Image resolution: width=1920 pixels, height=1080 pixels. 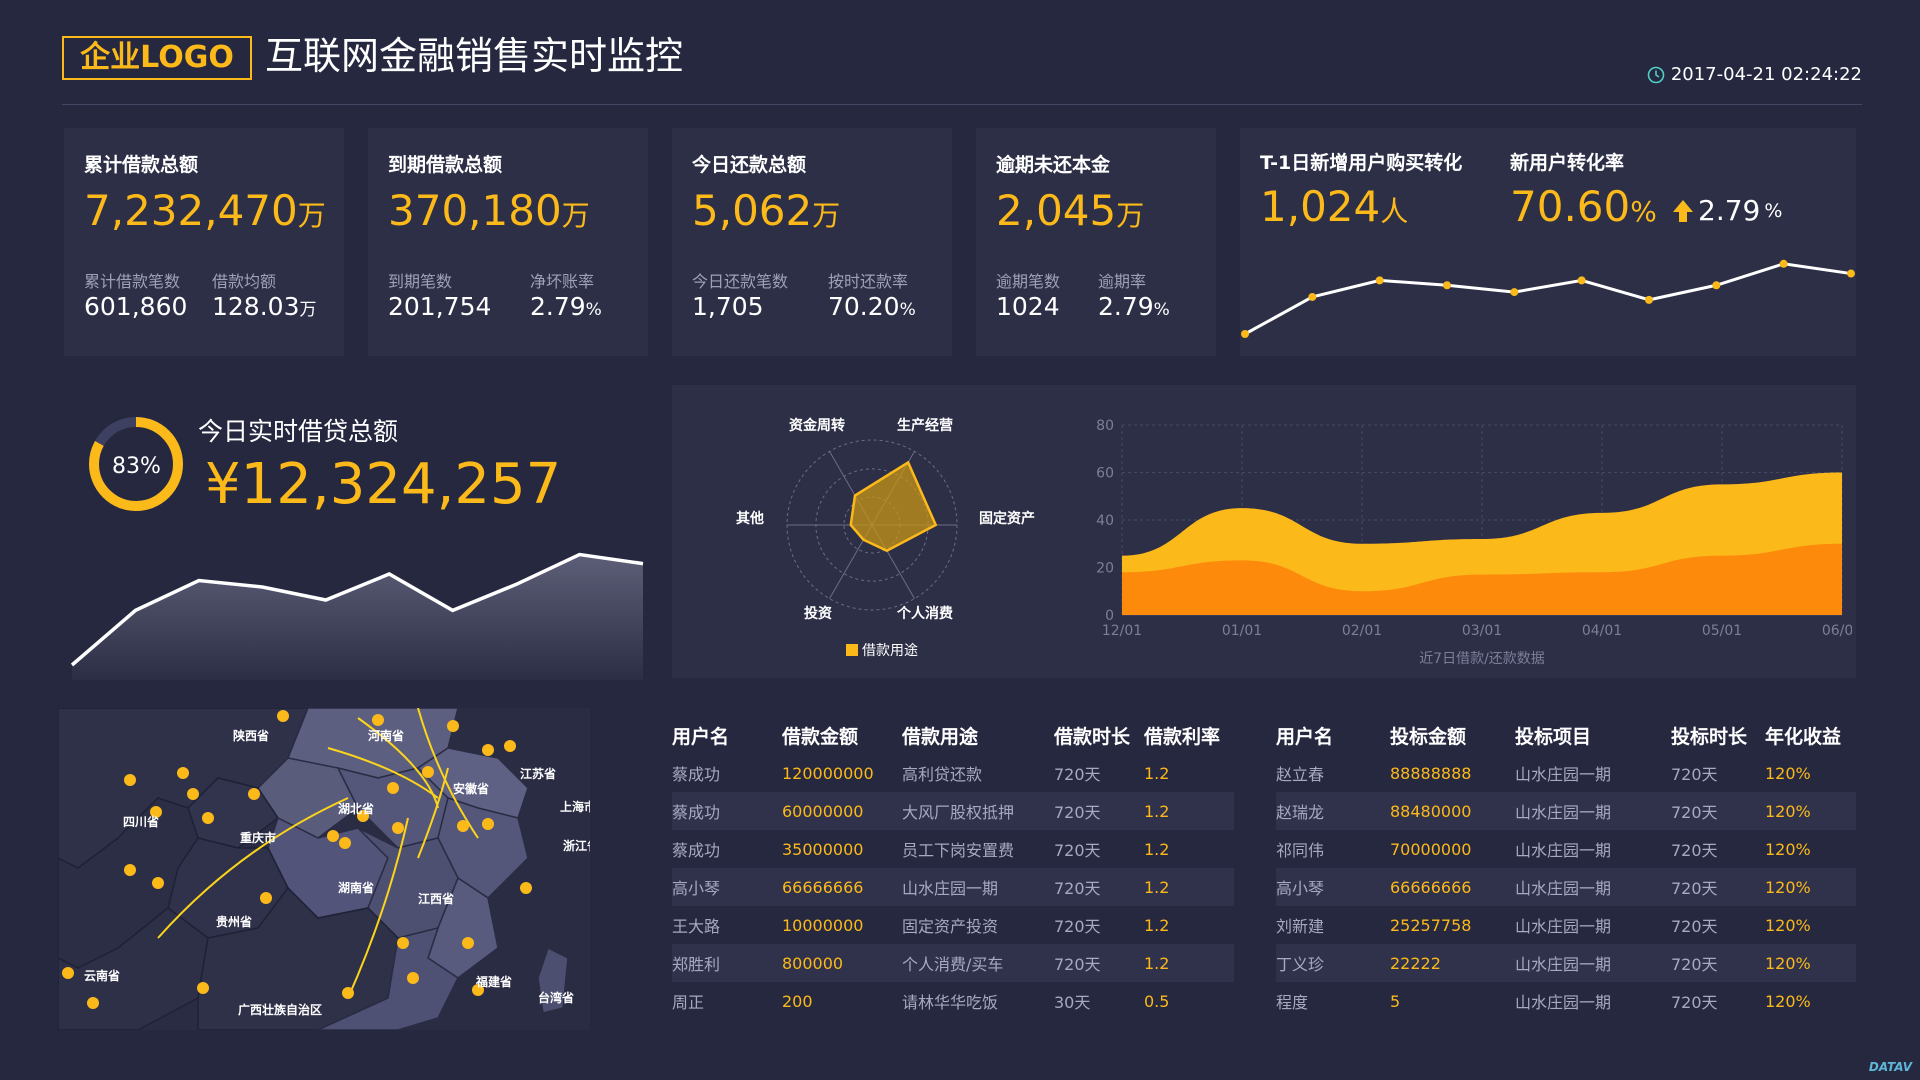 I want to click on table-row: 刘新建 25257758 山水庄园一期 720天 120%, so click(x=1566, y=925).